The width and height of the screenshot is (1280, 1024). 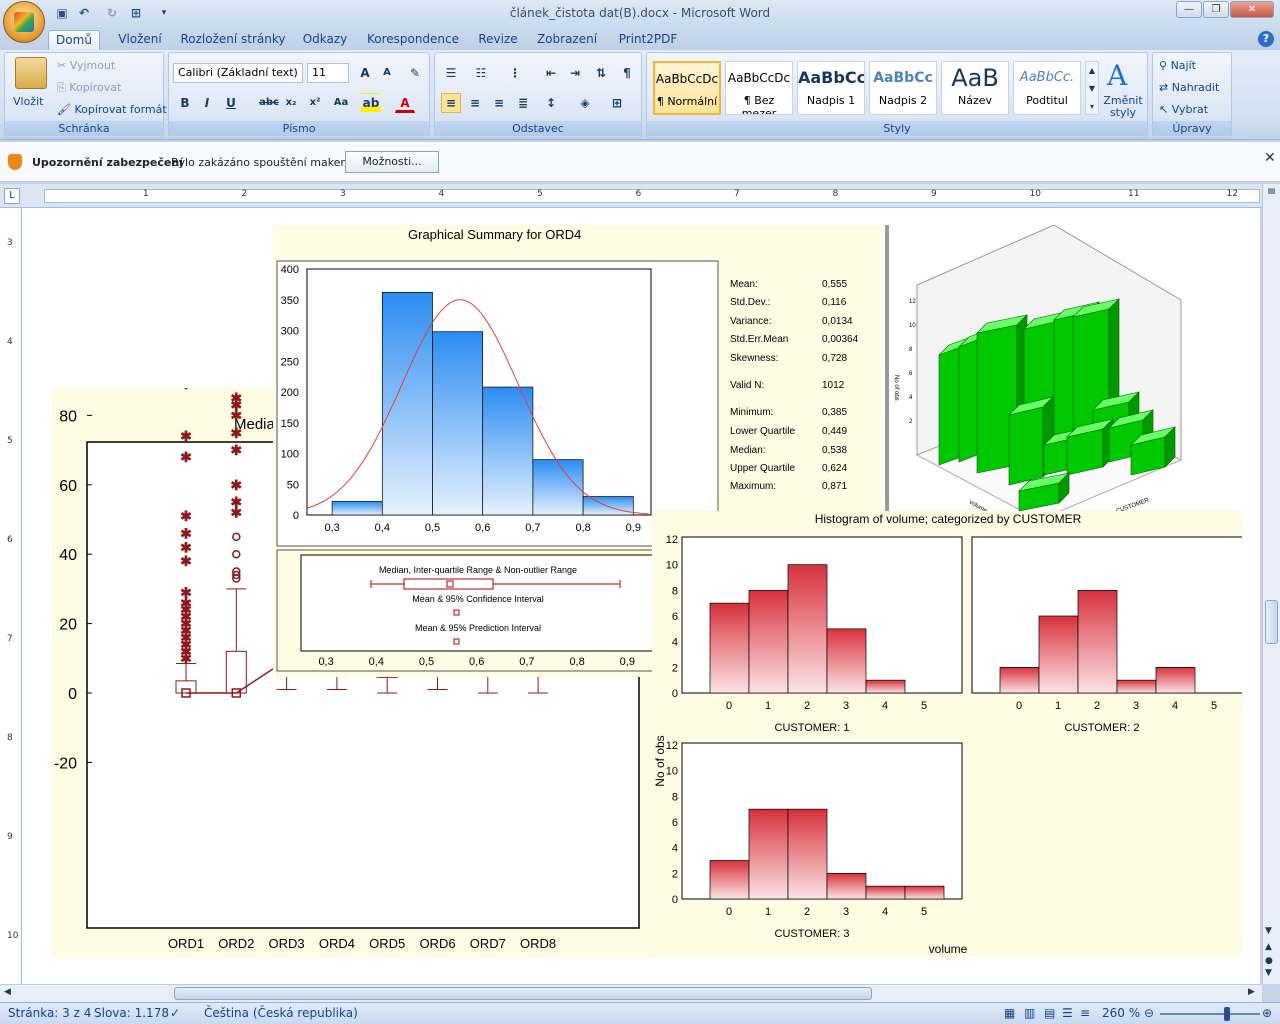 I want to click on style-subtitle-preview: AaBbCc., so click(x=1047, y=77).